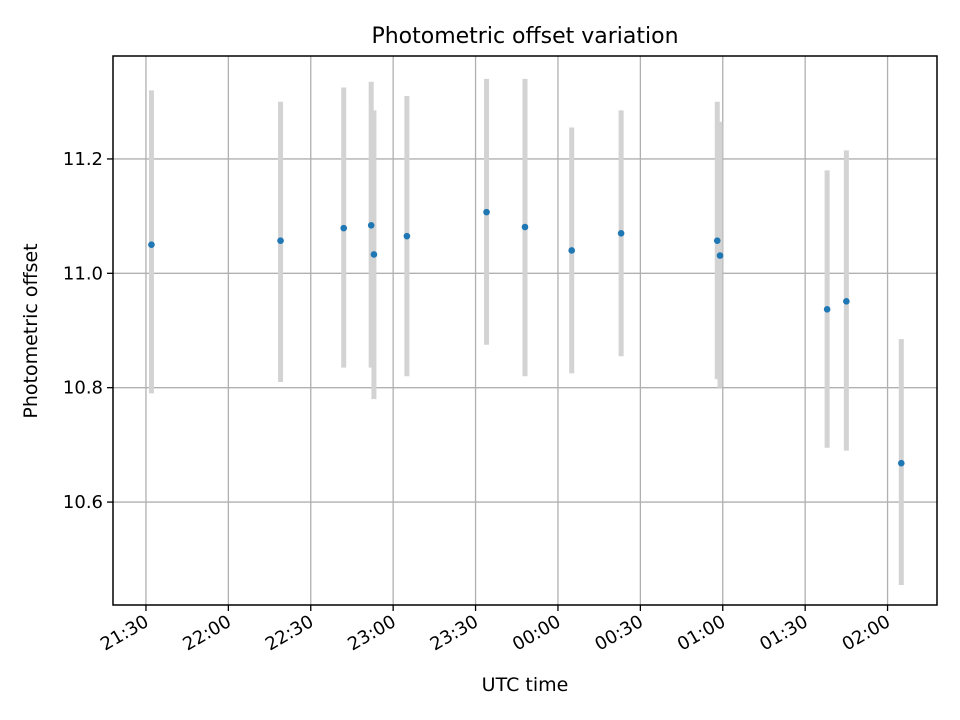  I want to click on x-tick-label: 23:00, so click(371, 633).